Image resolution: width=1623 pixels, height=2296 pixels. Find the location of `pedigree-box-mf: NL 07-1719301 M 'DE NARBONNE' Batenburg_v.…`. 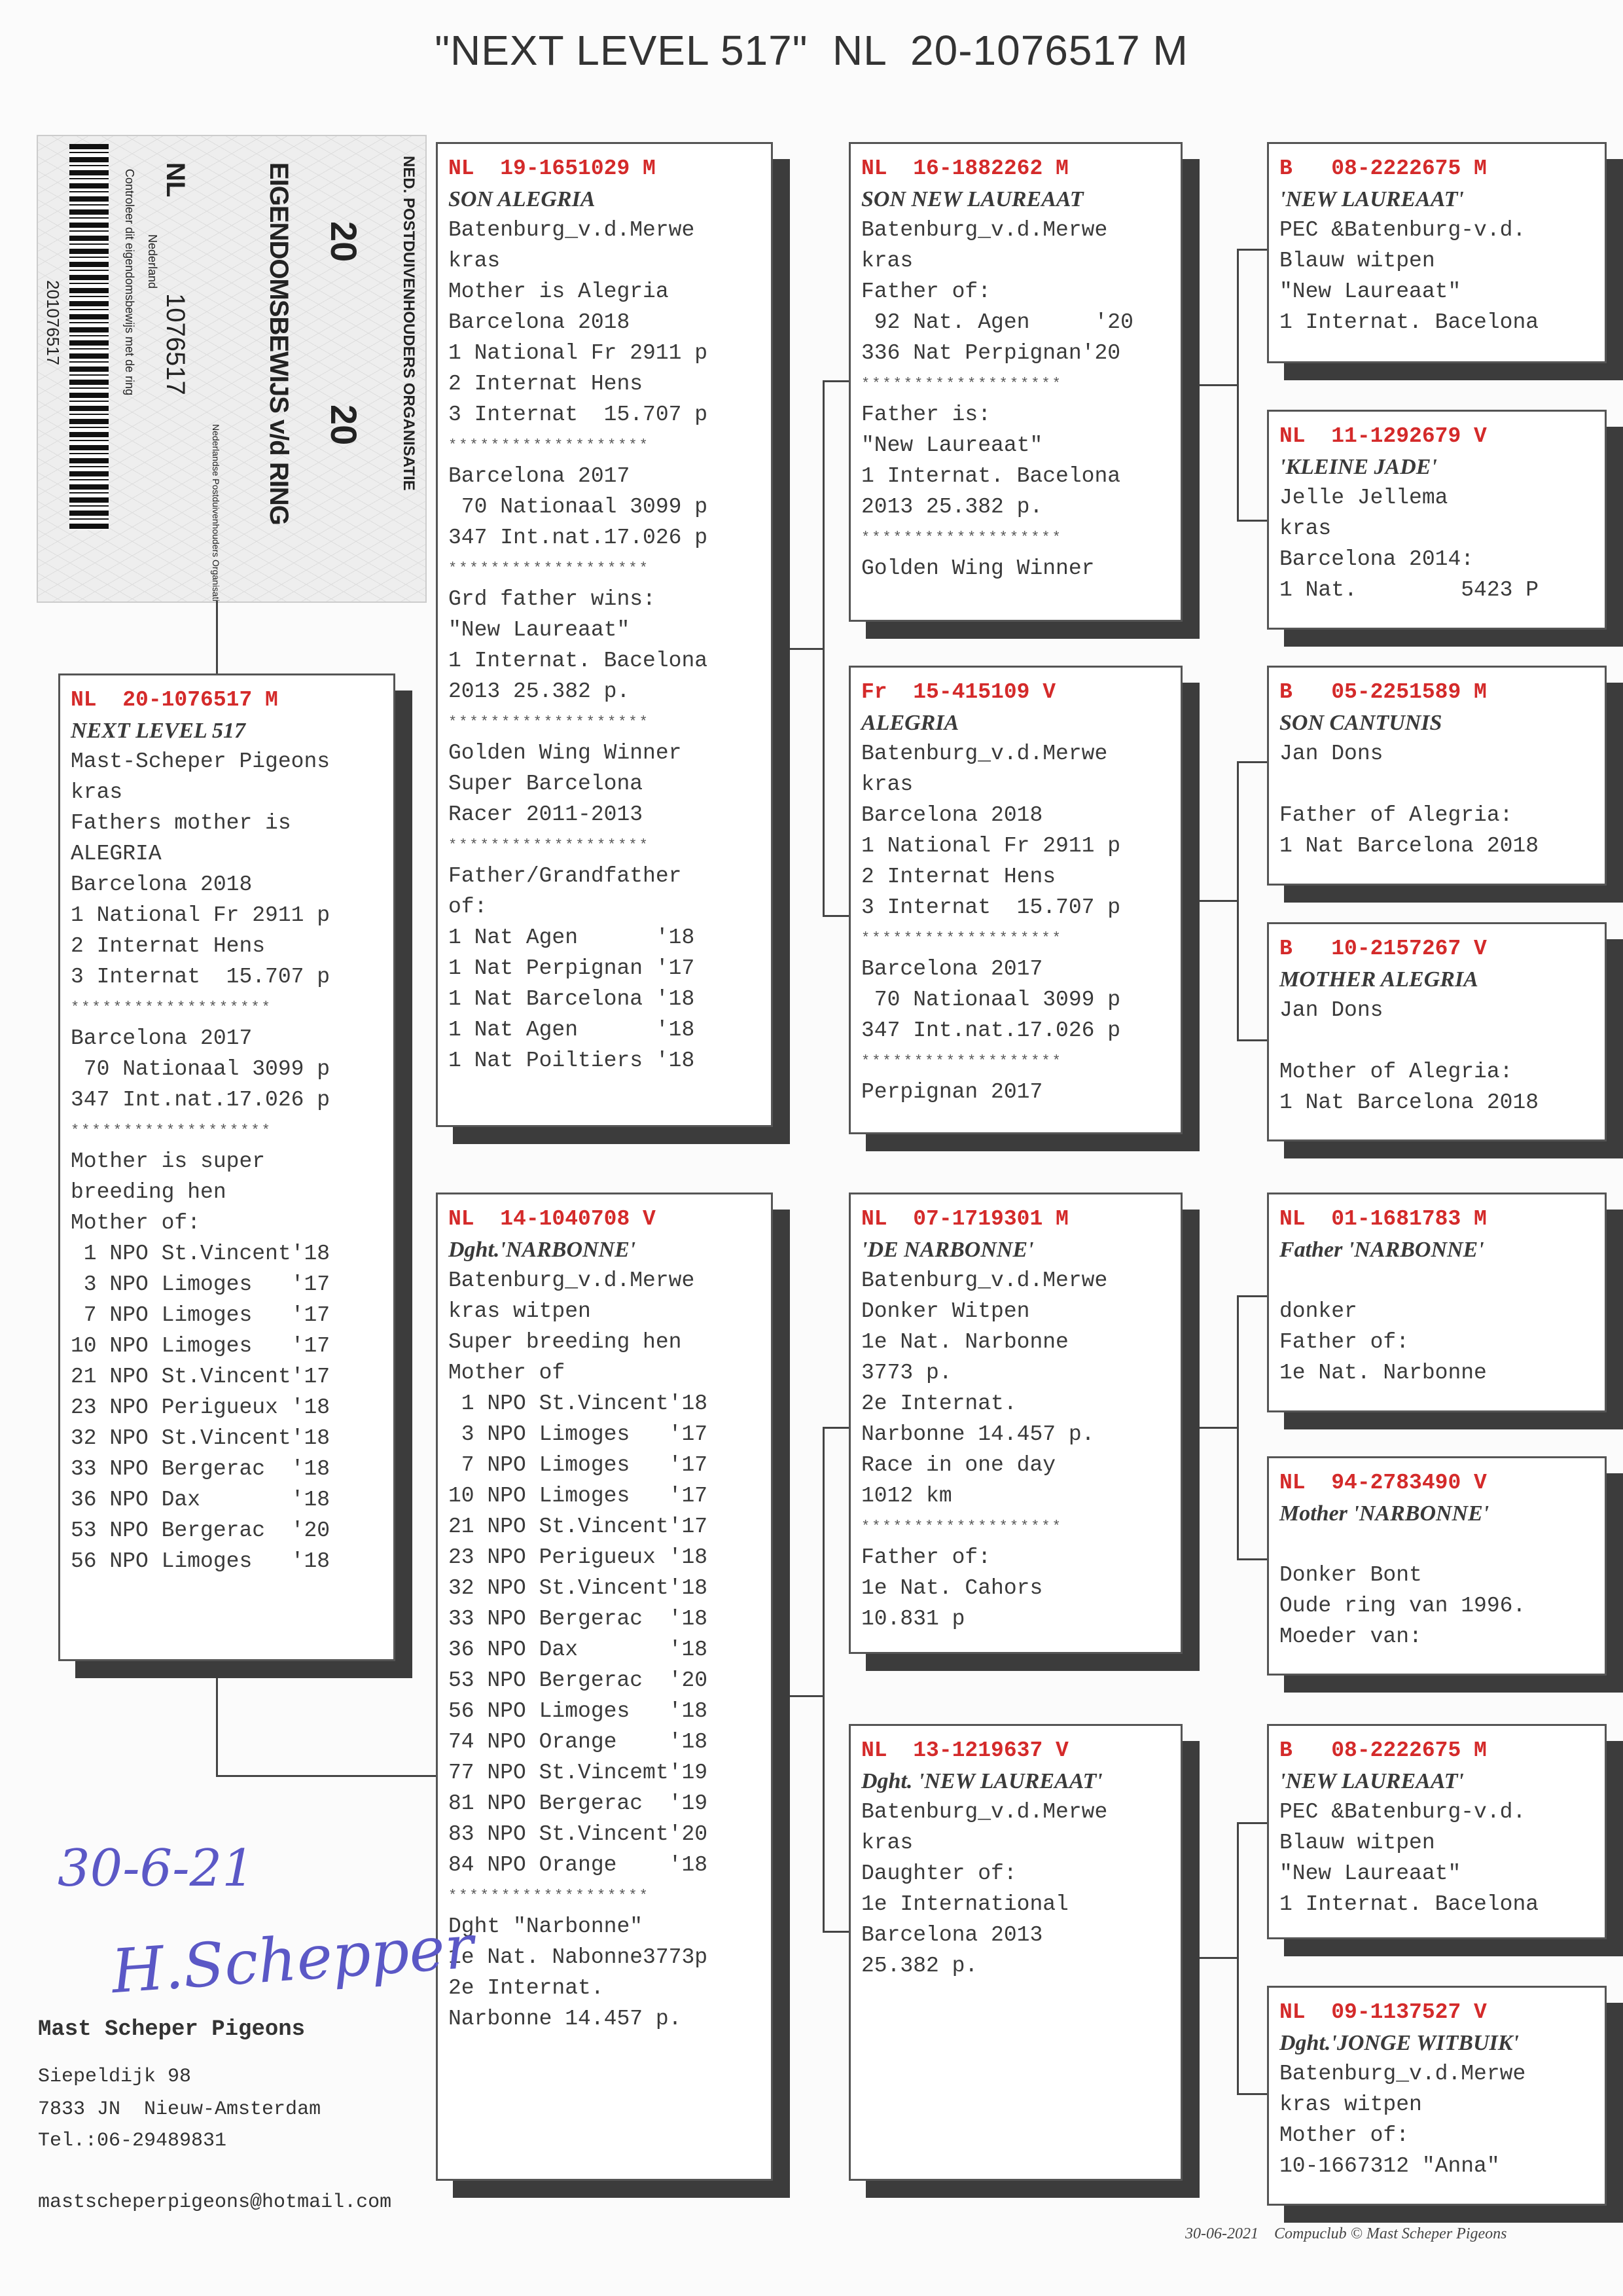

pedigree-box-mf: NL 07-1719301 M 'DE NARBONNE' Batenburg_v.… is located at coordinates (1016, 1423).